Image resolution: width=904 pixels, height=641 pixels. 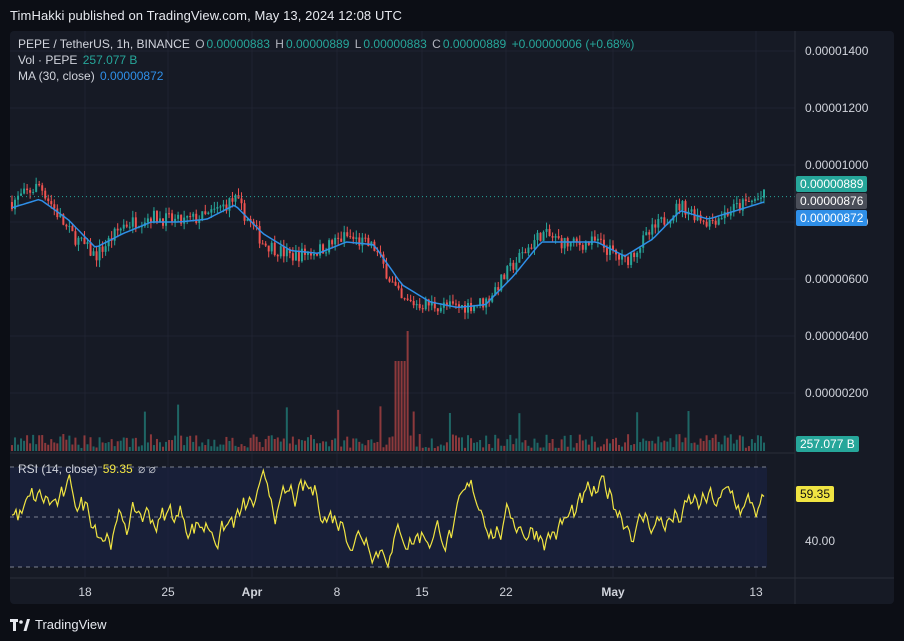 What do you see at coordinates (252, 592) in the screenshot?
I see `time-axis-label: Apr` at bounding box center [252, 592].